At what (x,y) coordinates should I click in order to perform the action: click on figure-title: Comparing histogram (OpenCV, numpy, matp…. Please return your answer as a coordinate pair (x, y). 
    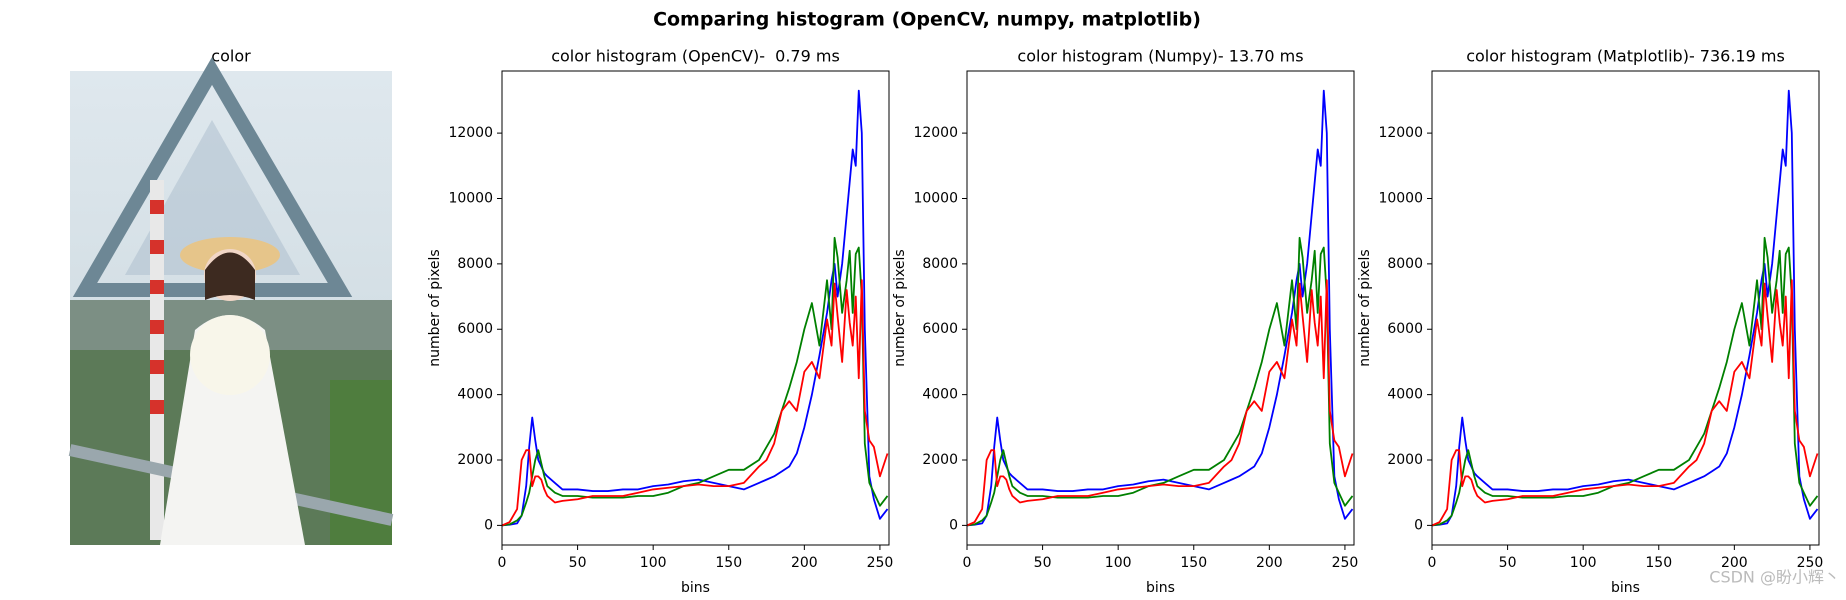
    Looking at the image, I should click on (927, 20).